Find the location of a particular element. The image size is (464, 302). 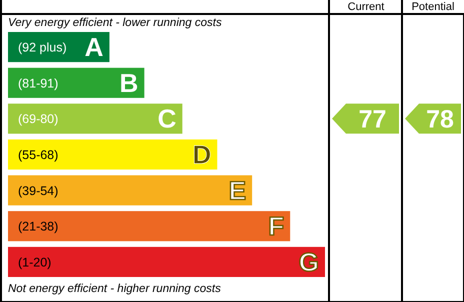

text: Potential is located at coordinates (433, 7).